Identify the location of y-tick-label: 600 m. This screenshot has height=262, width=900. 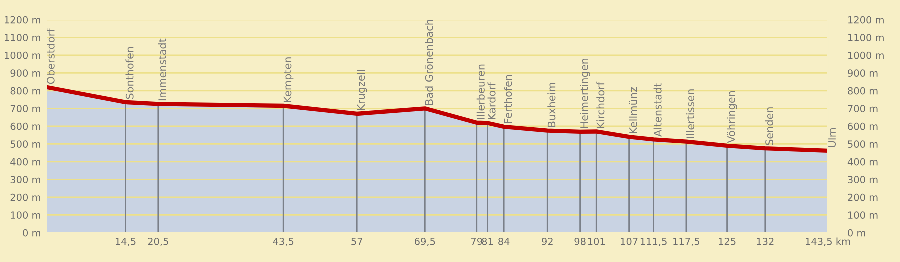
(25, 126).